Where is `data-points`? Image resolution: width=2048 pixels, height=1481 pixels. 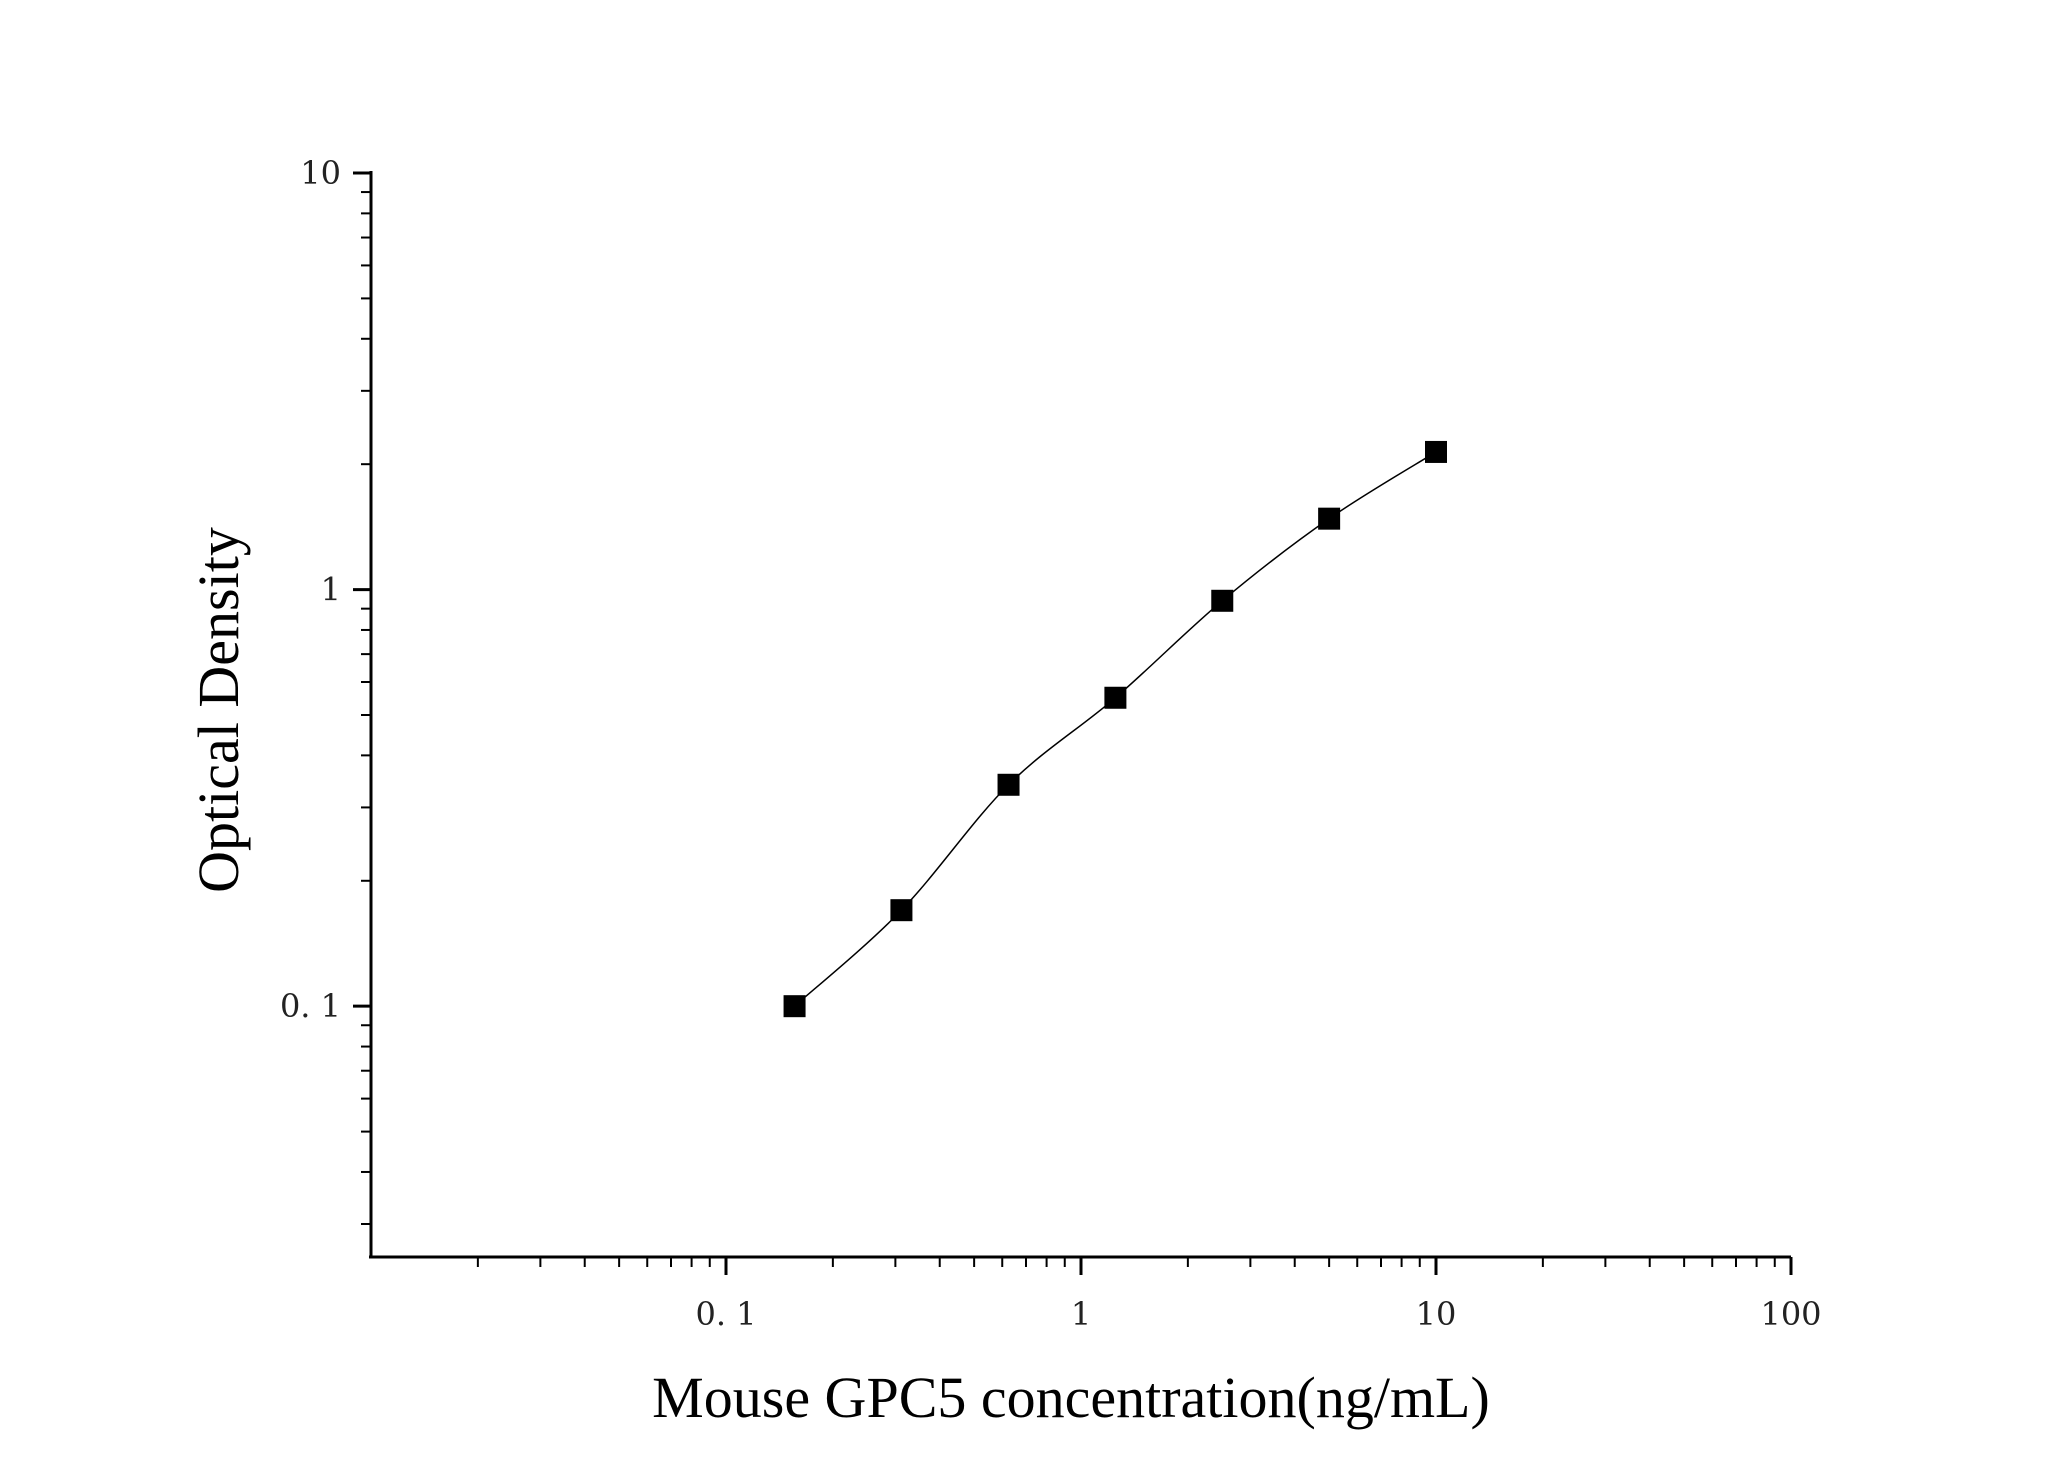
data-points is located at coordinates (1115, 729).